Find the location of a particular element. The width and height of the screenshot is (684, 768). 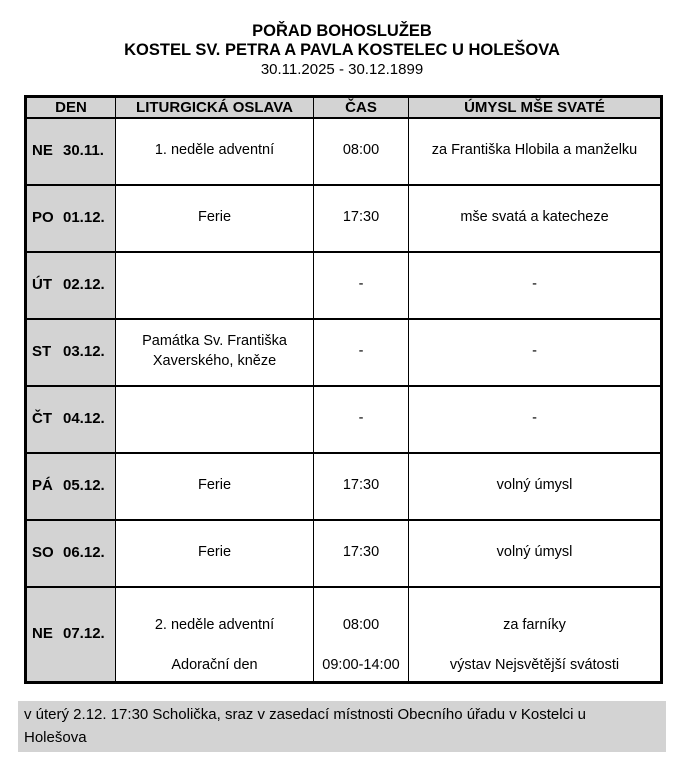

table-row: SO 06.12. Ferie 17:30 volný úmysl is located at coordinates (343, 553).